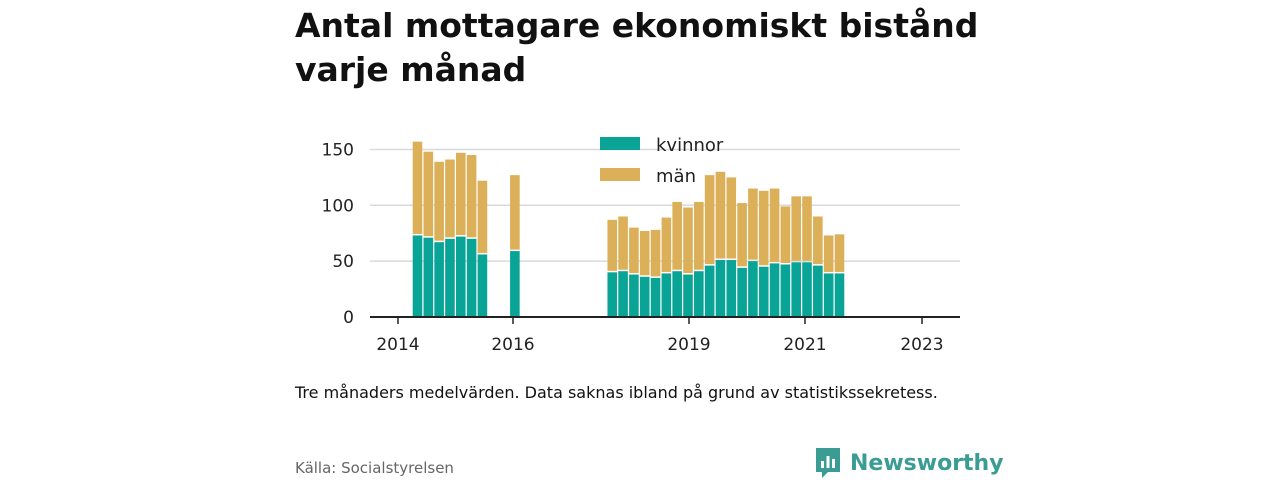  I want to click on y-tick-label: 100, so click(338, 206).